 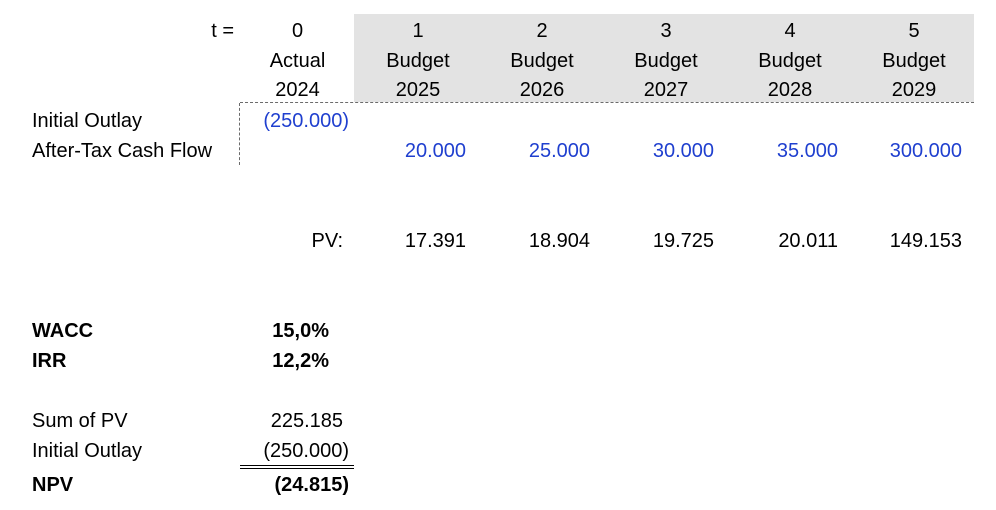 I want to click on total-double-underline-top, so click(x=297, y=465).